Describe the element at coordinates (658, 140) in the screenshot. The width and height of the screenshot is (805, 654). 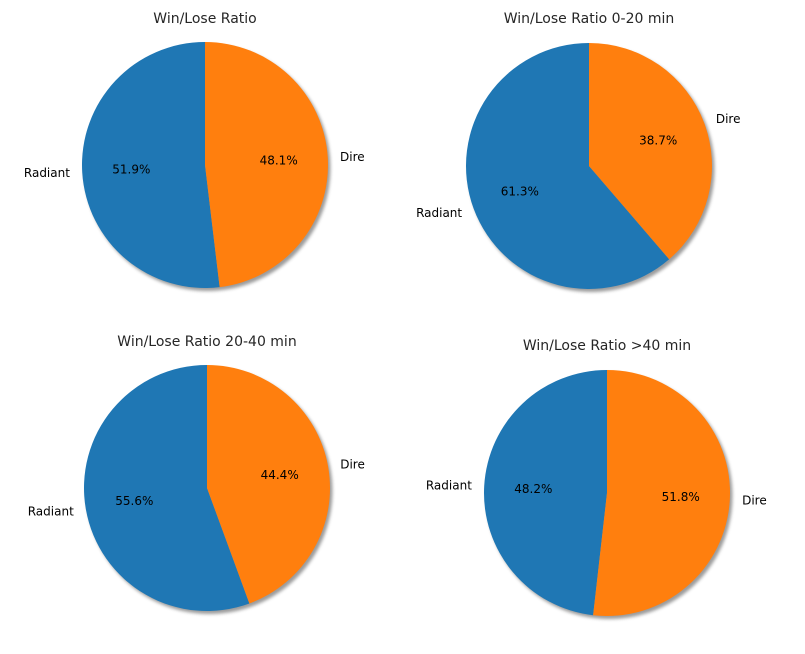
I see `slice-percent-dire: 38.7%` at that location.